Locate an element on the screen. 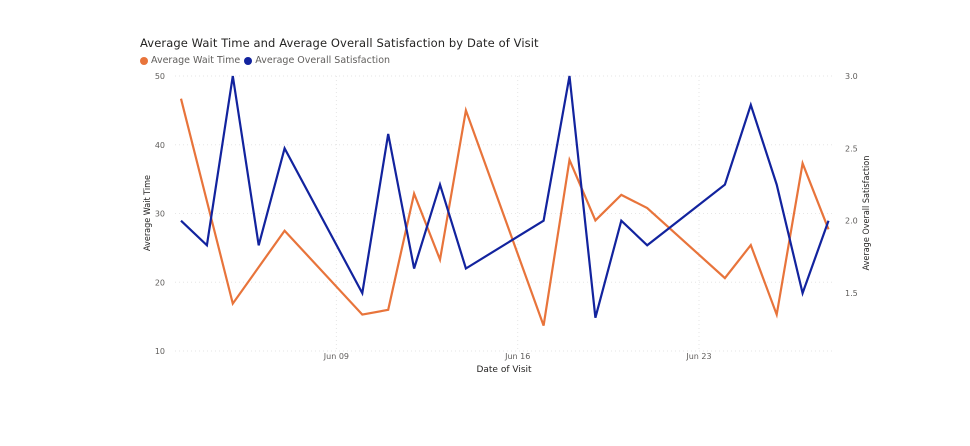  y-axis-right-title: Average Overall Satisfaction is located at coordinates (867, 213).